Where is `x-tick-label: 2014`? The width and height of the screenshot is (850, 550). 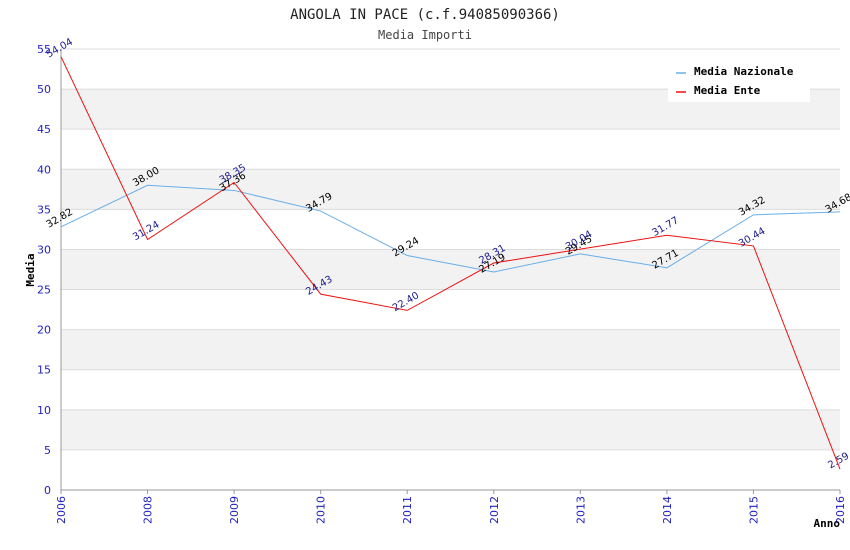 x-tick-label: 2014 is located at coordinates (667, 510).